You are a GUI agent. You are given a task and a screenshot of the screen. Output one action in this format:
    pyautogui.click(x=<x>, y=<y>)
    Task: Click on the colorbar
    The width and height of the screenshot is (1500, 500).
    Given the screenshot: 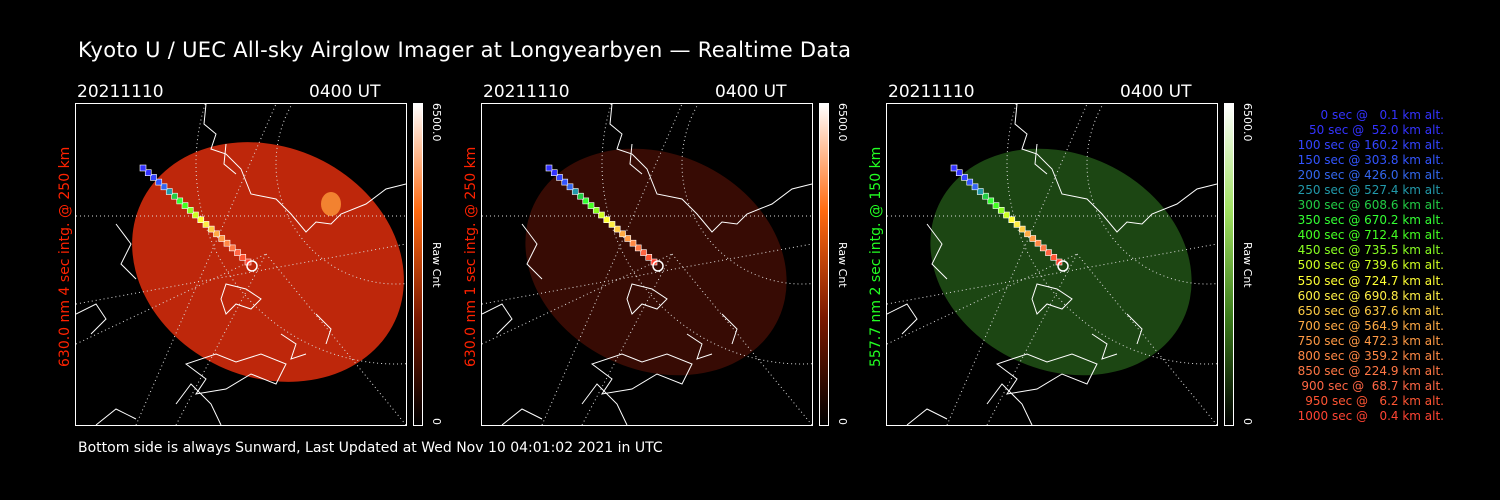 What is the action you would take?
    pyautogui.click(x=418, y=264)
    